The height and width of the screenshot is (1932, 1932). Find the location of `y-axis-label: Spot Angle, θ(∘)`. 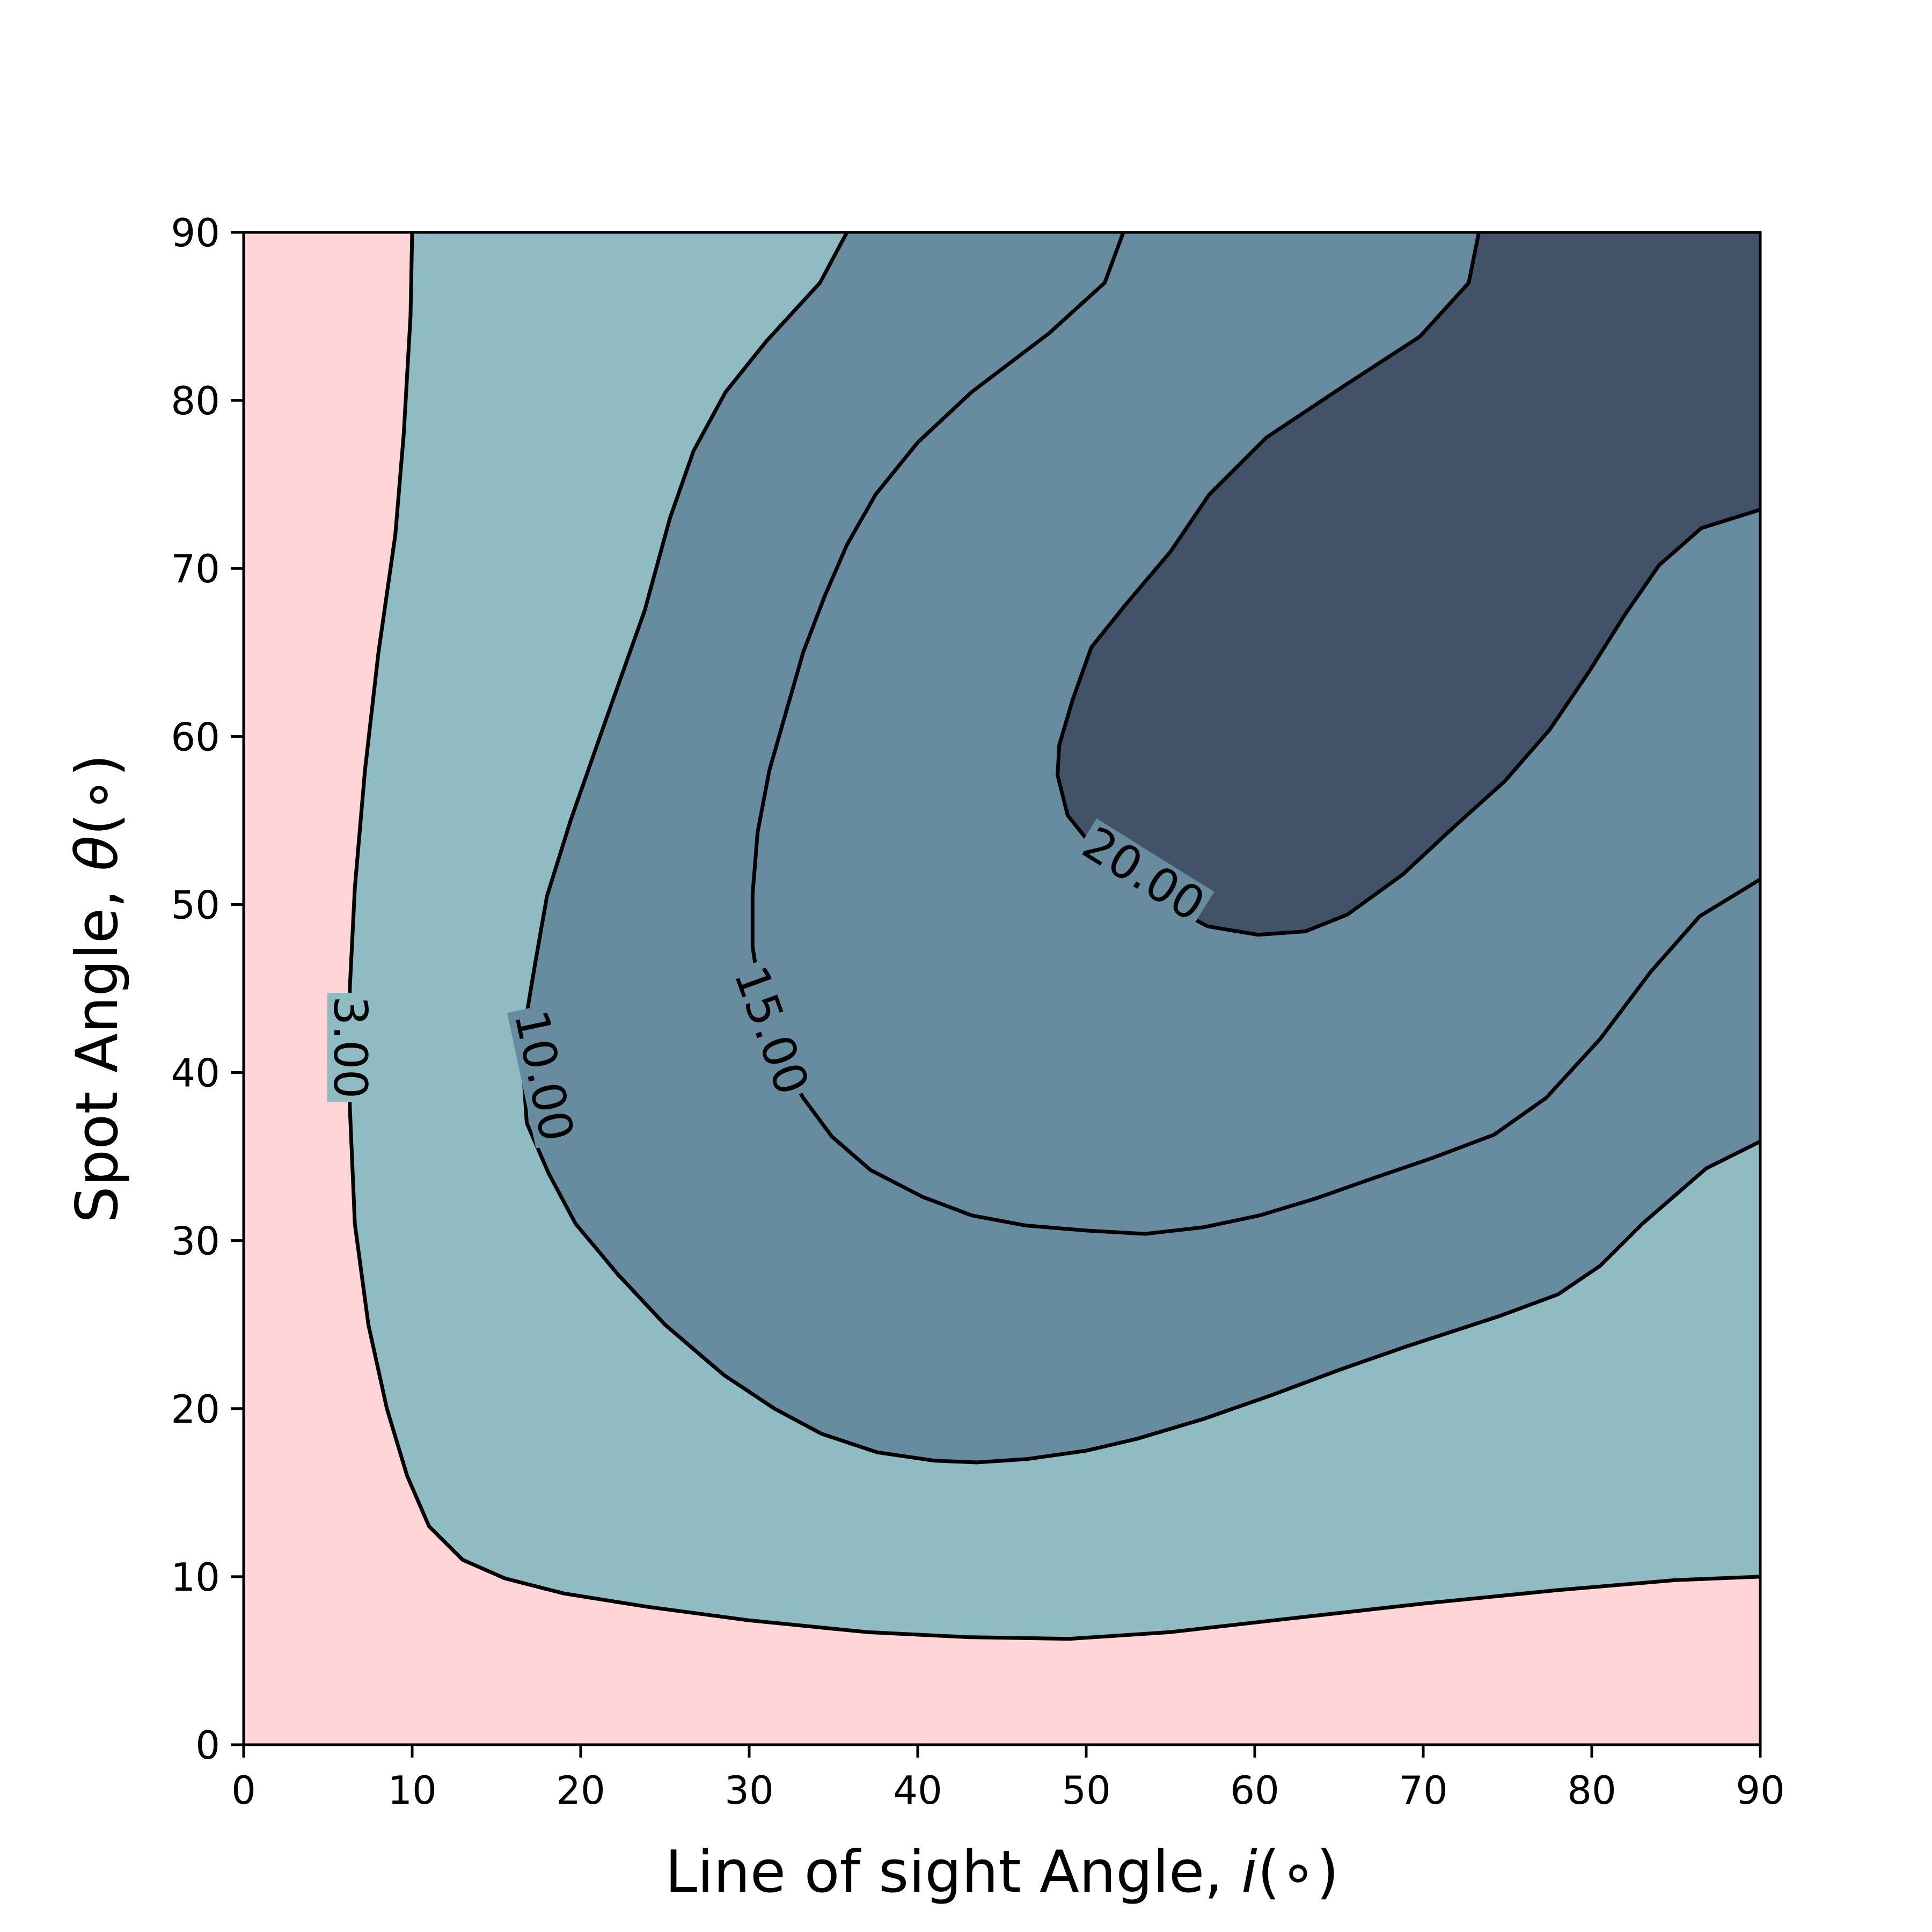

y-axis-label: Spot Angle, θ(∘) is located at coordinates (97, 988).